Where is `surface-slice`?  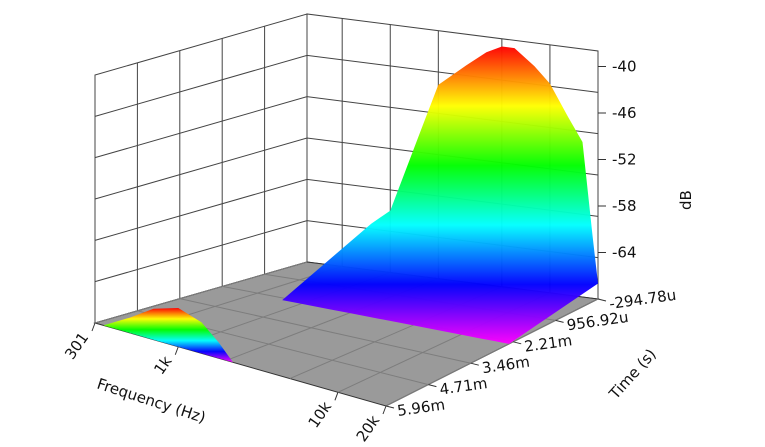
surface-slice is located at coordinates (168, 335).